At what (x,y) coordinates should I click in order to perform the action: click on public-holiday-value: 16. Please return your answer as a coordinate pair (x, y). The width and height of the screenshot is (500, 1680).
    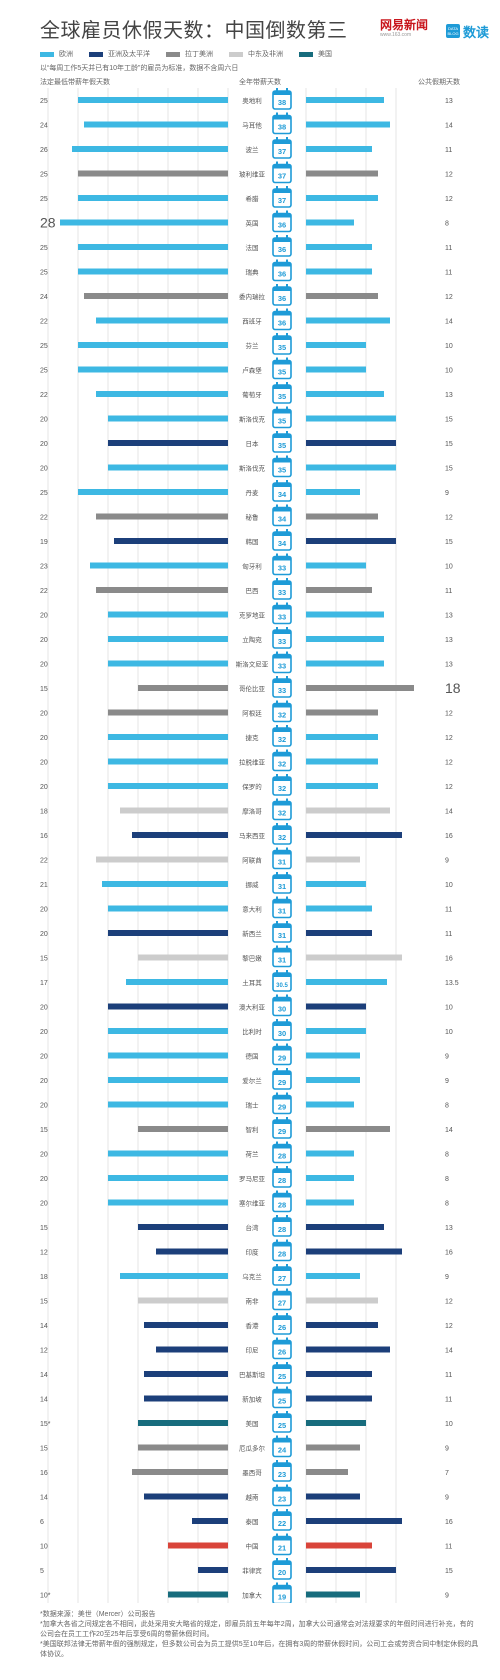
    Looking at the image, I should click on (449, 1522).